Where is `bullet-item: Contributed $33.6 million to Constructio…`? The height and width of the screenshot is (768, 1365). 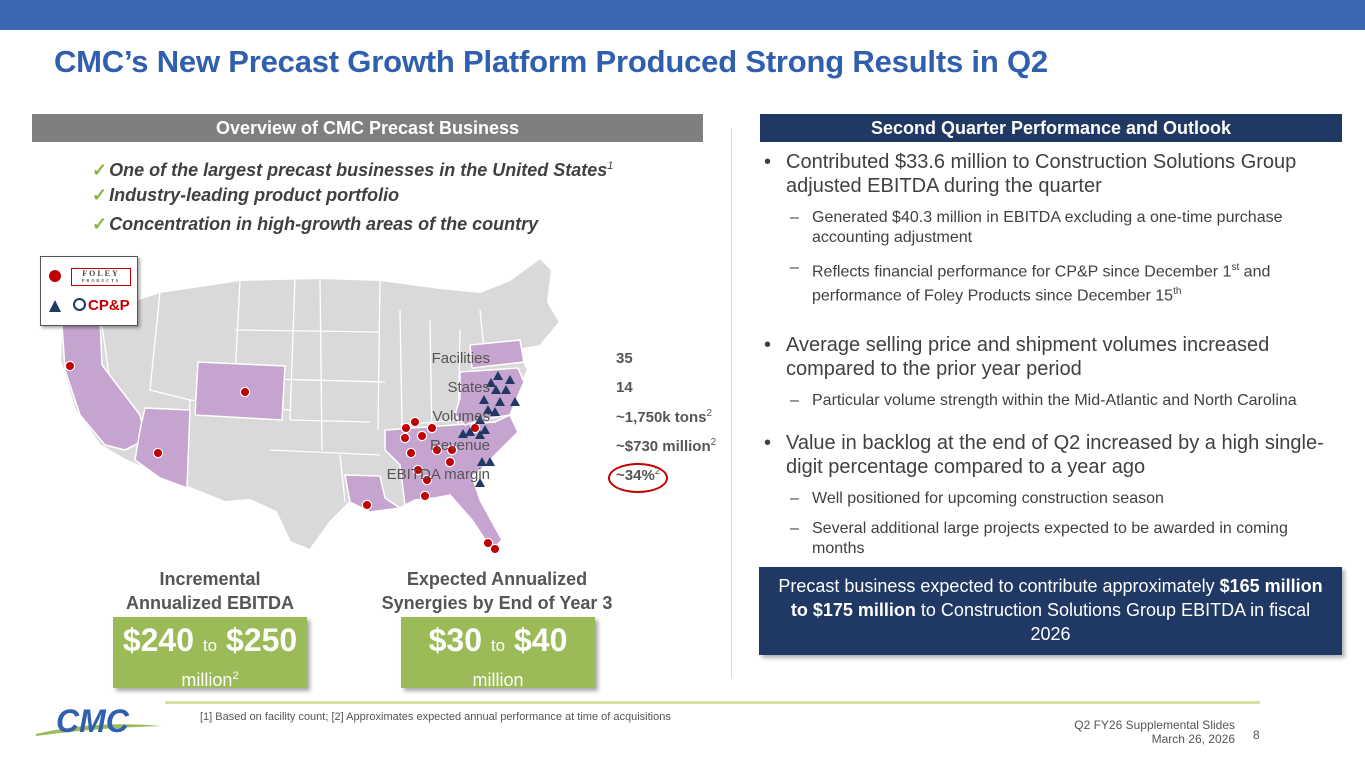 bullet-item: Contributed $33.6 million to Constructio… is located at coordinates (1054, 174).